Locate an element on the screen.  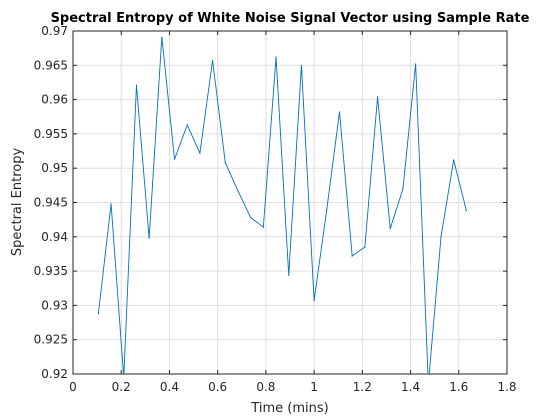
x-tick-label: 1.8 is located at coordinates (506, 387).